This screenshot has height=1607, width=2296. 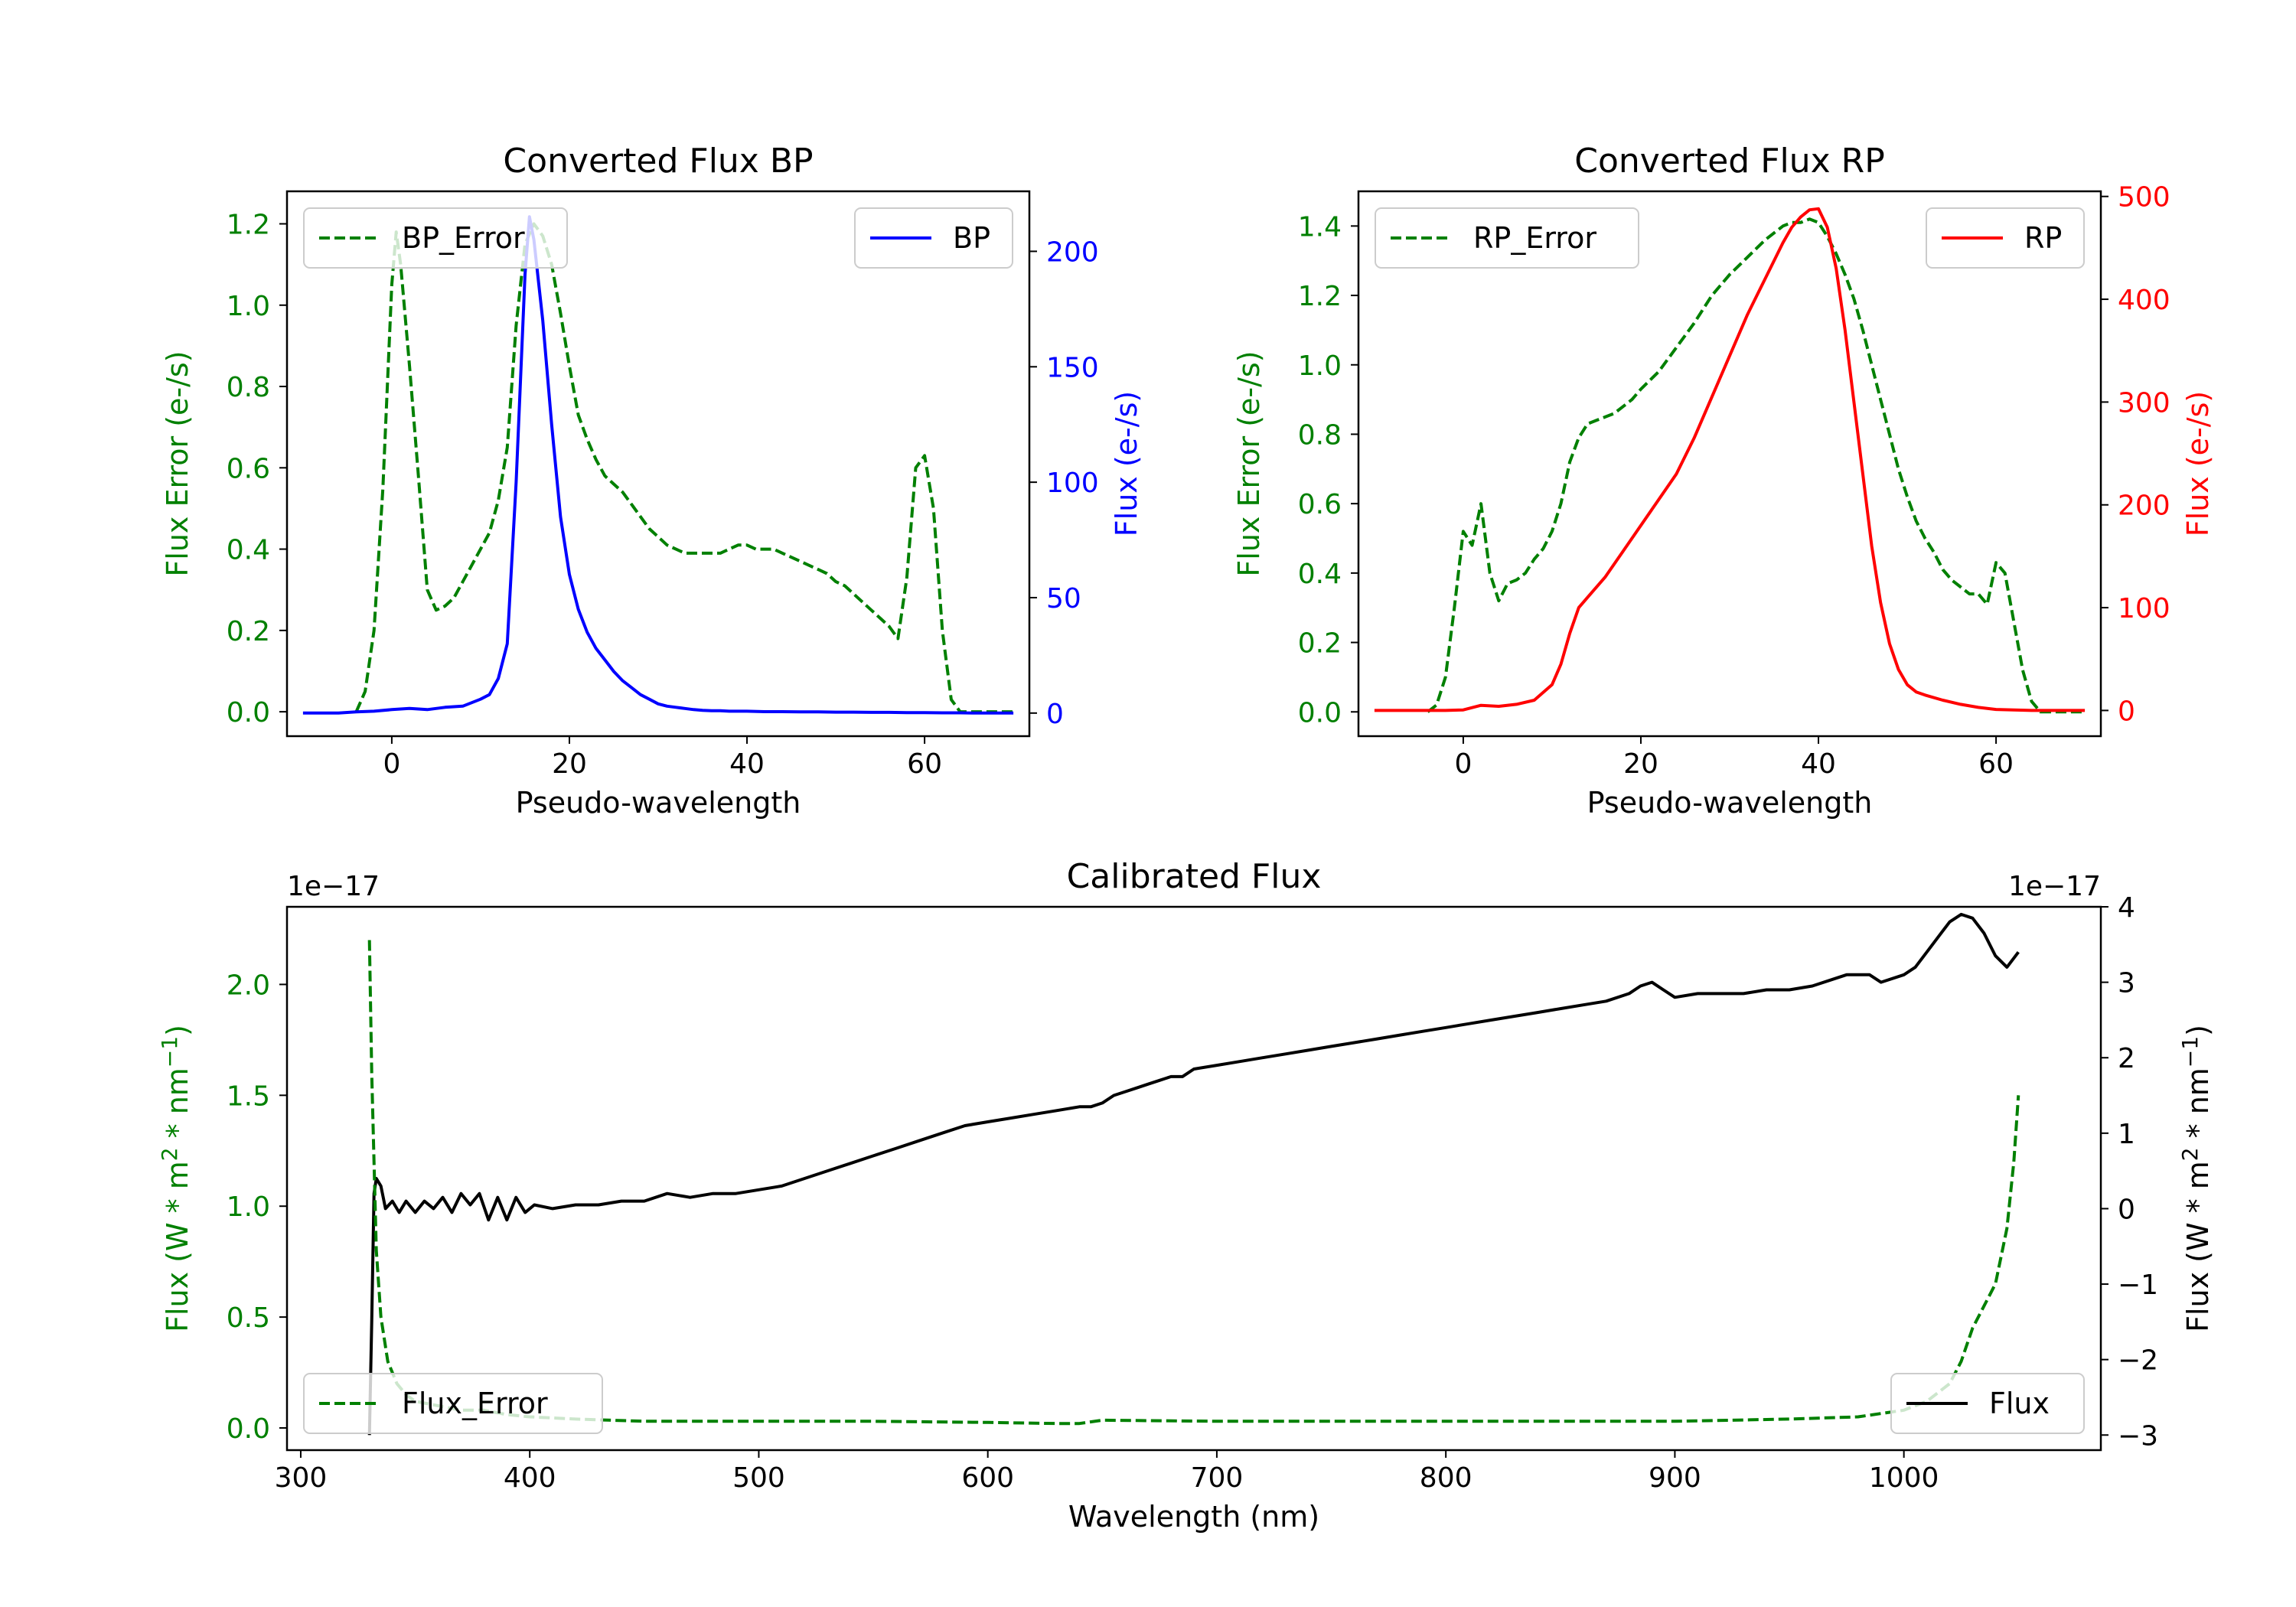 What do you see at coordinates (1194, 876) in the screenshot?
I see `chart-title: Calibrated Flux` at bounding box center [1194, 876].